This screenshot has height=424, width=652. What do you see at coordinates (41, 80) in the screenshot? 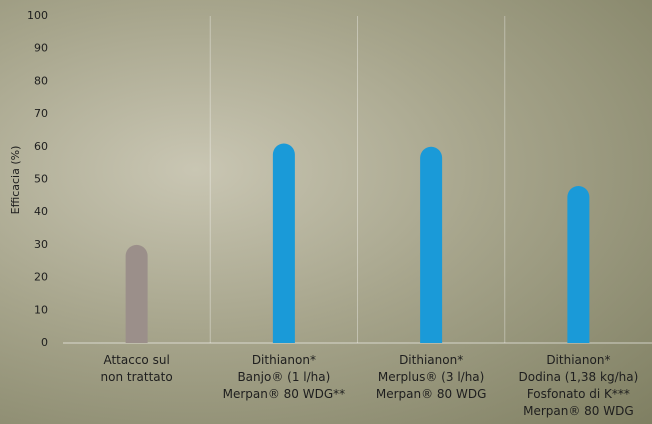
I see `y-tick-label: 80` at bounding box center [41, 80].